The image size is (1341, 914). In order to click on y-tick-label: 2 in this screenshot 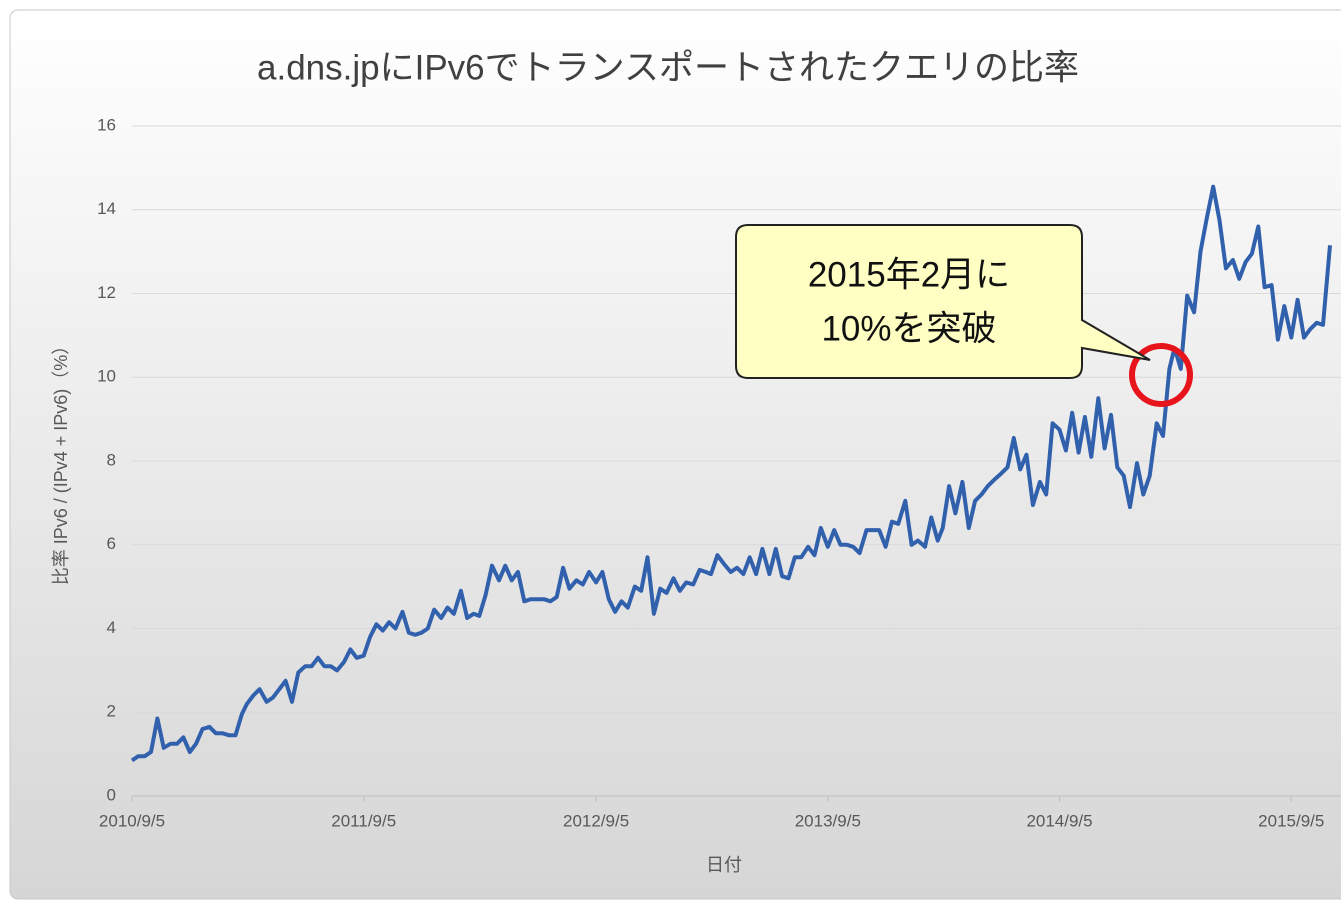, I will do `click(111, 711)`.